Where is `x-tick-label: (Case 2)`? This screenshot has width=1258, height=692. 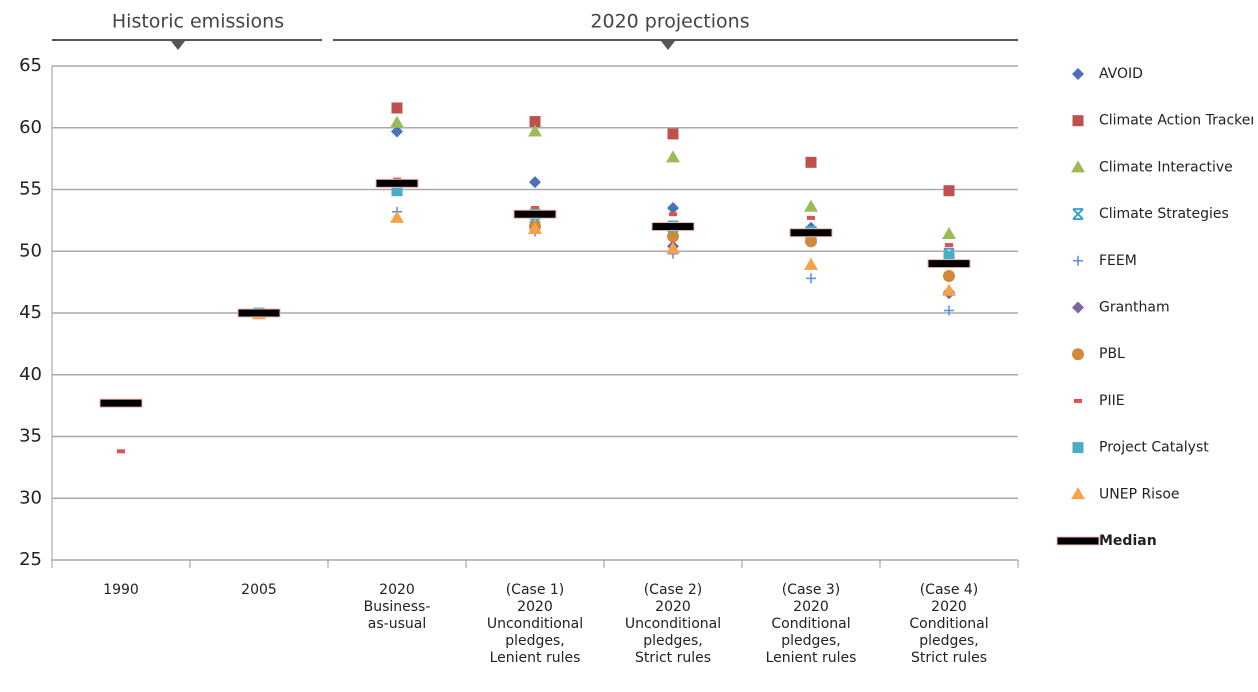
x-tick-label: (Case 2) is located at coordinates (673, 590).